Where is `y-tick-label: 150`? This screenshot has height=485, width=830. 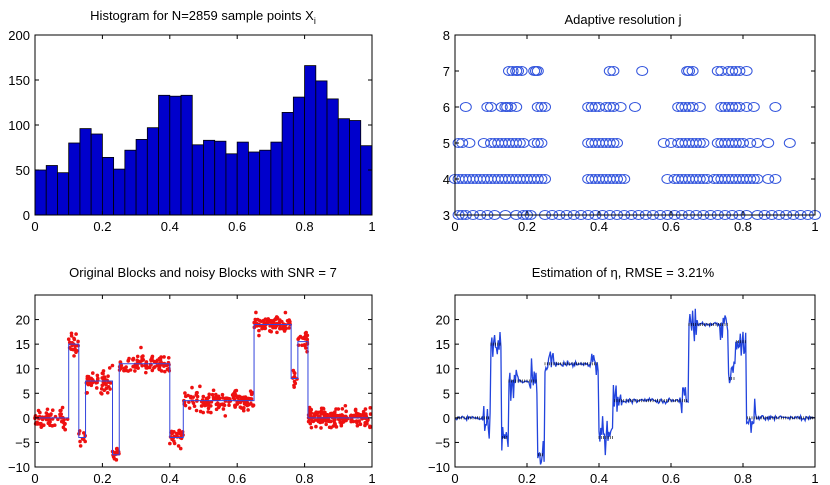
y-tick-label: 150 is located at coordinates (19, 80).